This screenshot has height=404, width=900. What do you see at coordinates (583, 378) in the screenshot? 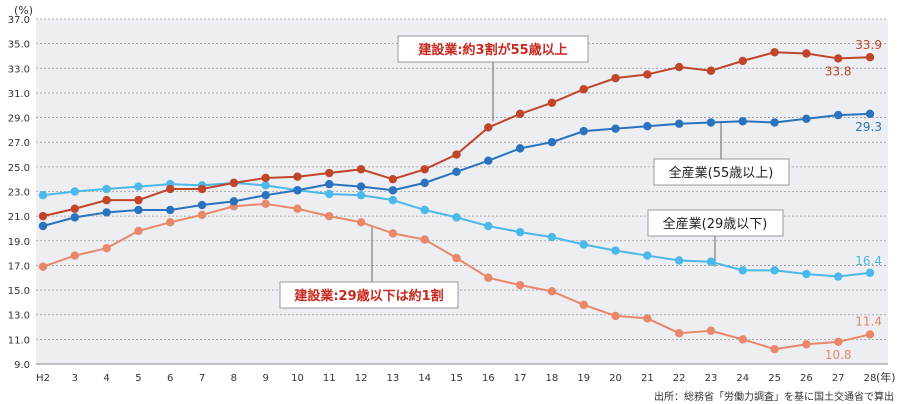
I see `x-tick-label: 19` at bounding box center [583, 378].